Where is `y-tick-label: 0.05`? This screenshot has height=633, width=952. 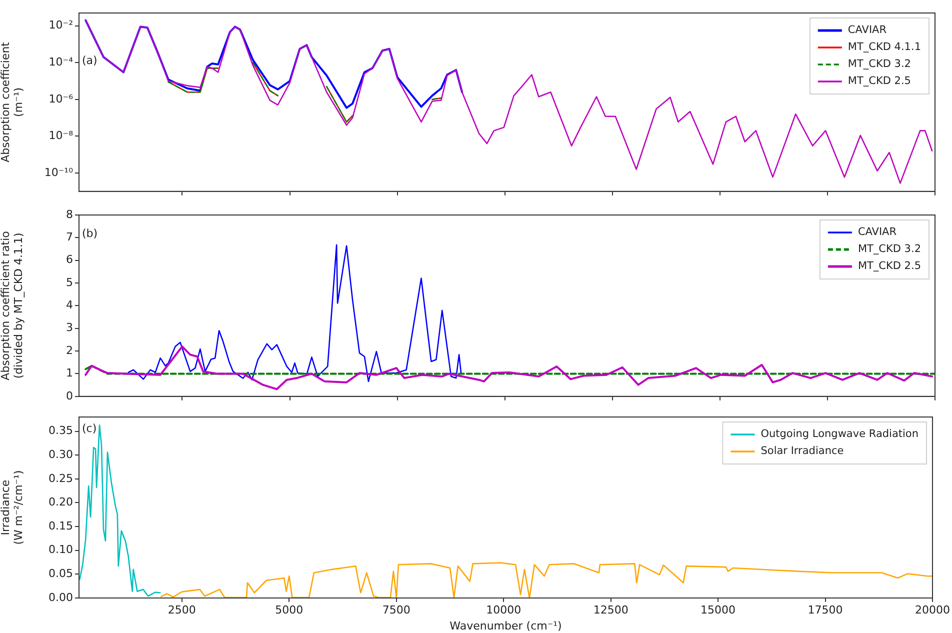 y-tick-label: 0.05 is located at coordinates (60, 573).